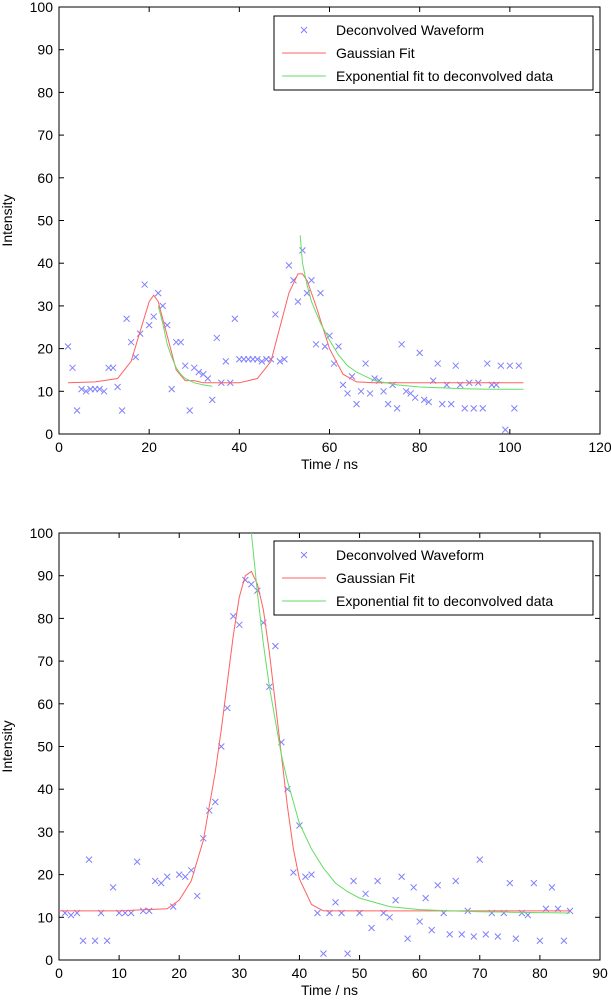 This screenshot has height=1000, width=611. What do you see at coordinates (7, 220) in the screenshot?
I see `y-axis-label: Intensity` at bounding box center [7, 220].